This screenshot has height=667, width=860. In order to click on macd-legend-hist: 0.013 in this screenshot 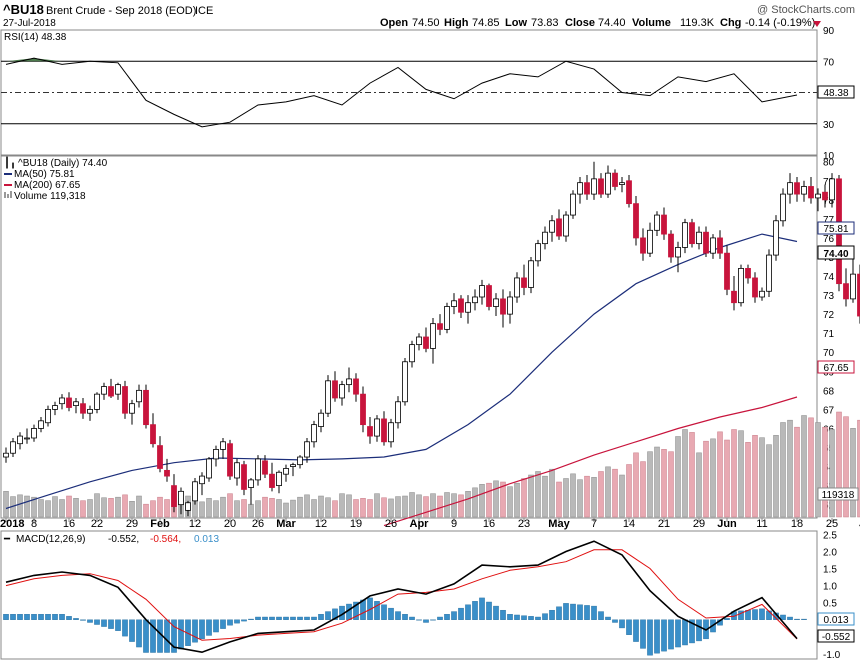, I will do `click(206, 539)`.